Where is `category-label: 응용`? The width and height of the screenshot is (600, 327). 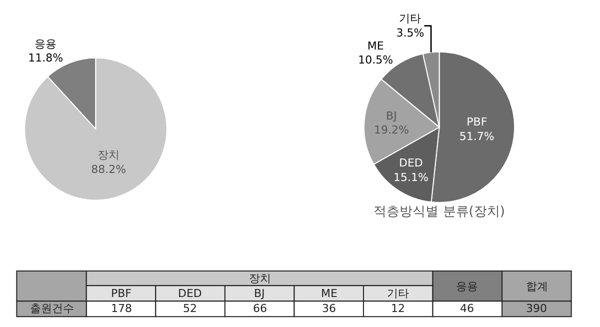
category-label: 응용 is located at coordinates (467, 286).